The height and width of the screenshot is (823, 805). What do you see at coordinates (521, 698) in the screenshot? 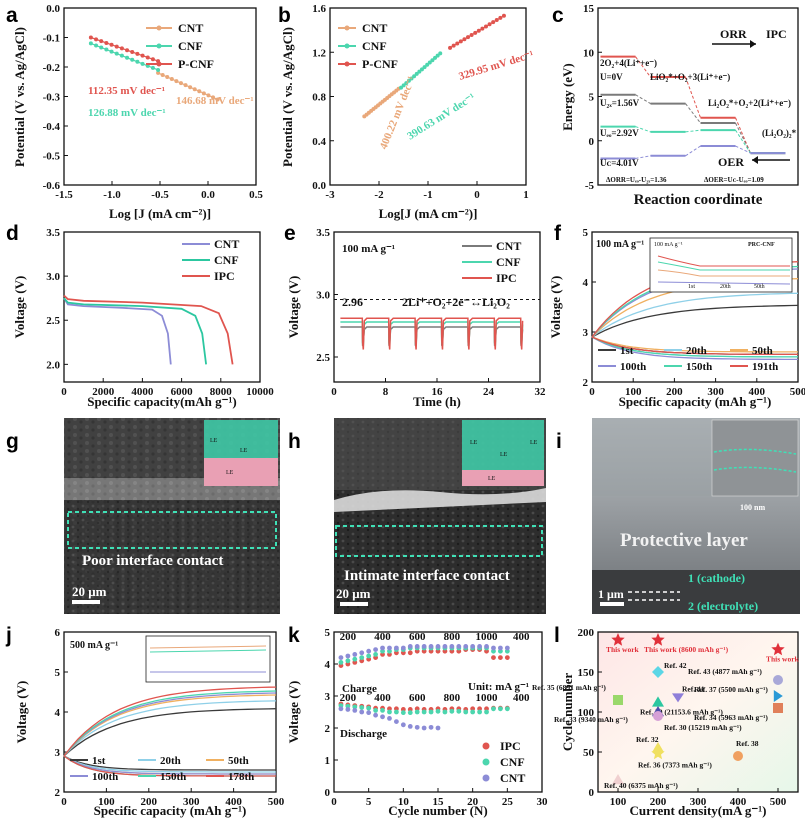
I see `rate-label: 400` at bounding box center [521, 698].